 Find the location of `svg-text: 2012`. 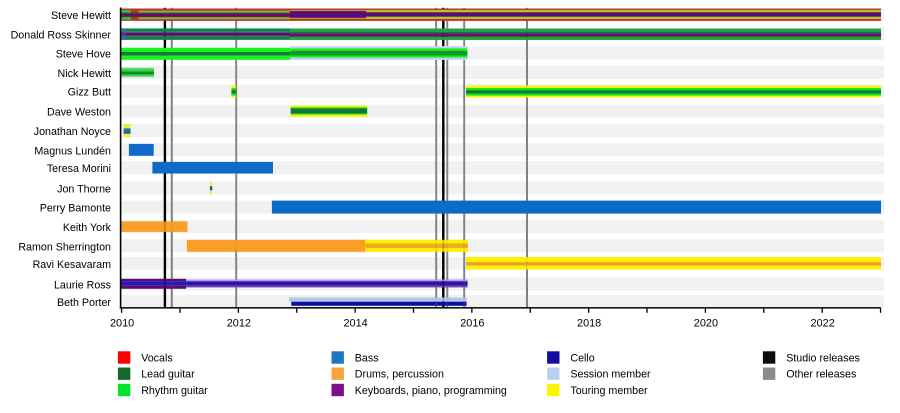

svg-text: 2012 is located at coordinates (239, 324).